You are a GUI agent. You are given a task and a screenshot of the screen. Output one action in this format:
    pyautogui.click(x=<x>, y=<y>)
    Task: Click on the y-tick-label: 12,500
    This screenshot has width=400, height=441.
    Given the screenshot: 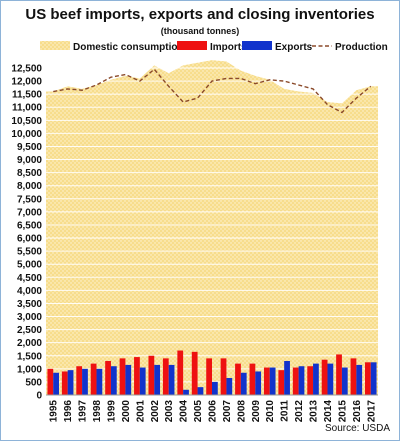 What is the action you would take?
    pyautogui.click(x=26, y=69)
    